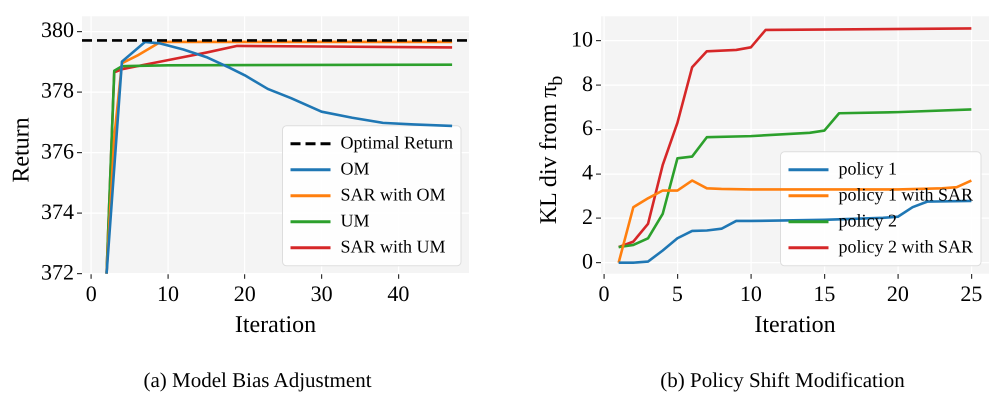 Image resolution: width=995 pixels, height=415 pixels. What do you see at coordinates (57, 151) in the screenshot?
I see `y-tick-label: 376` at bounding box center [57, 151].